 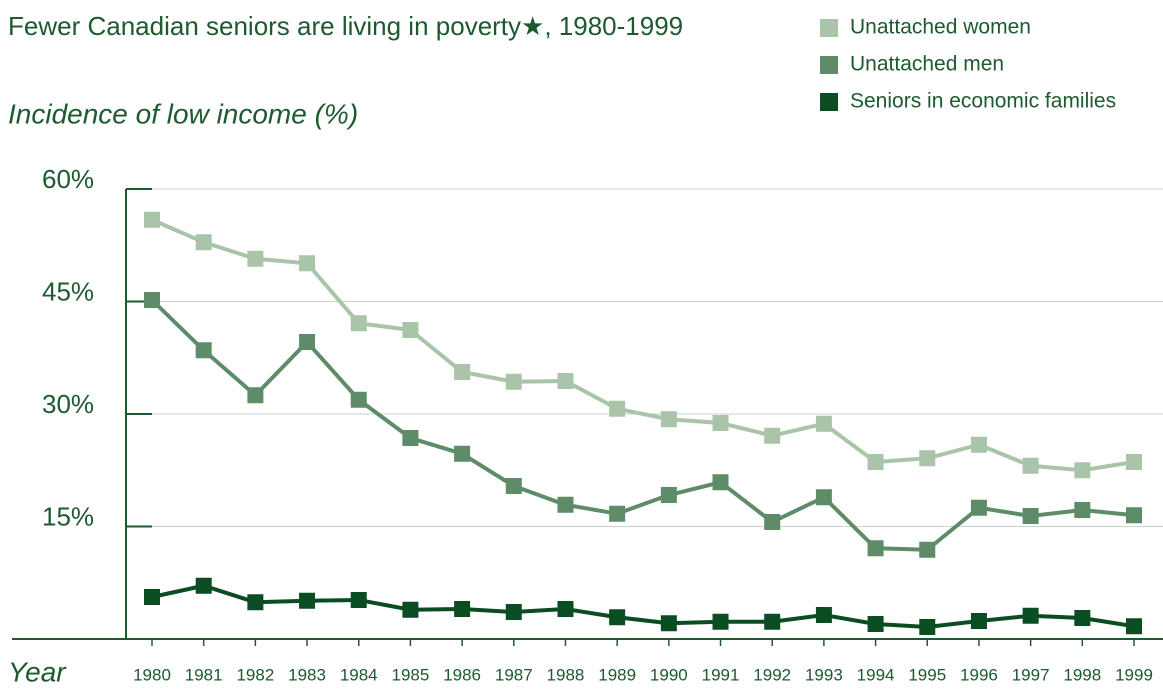 I want to click on x-tick-label: 1993, so click(x=824, y=674).